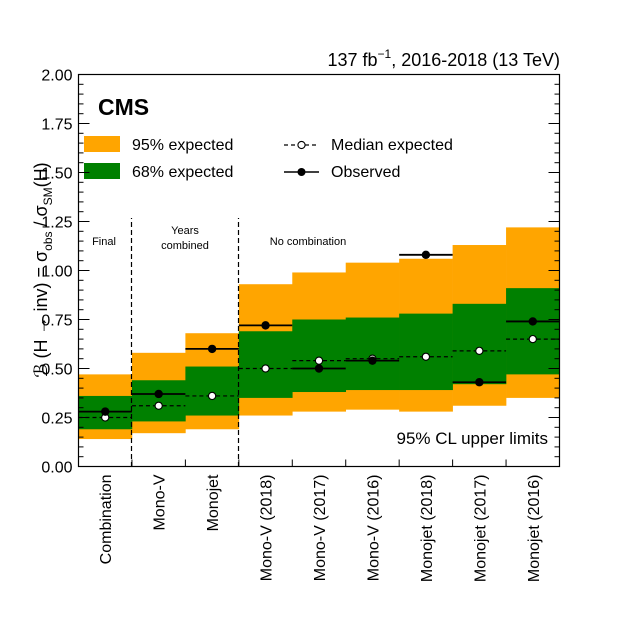 This screenshot has height=623, width=623. I want to click on y-tick-label: 2.00, so click(56, 76).